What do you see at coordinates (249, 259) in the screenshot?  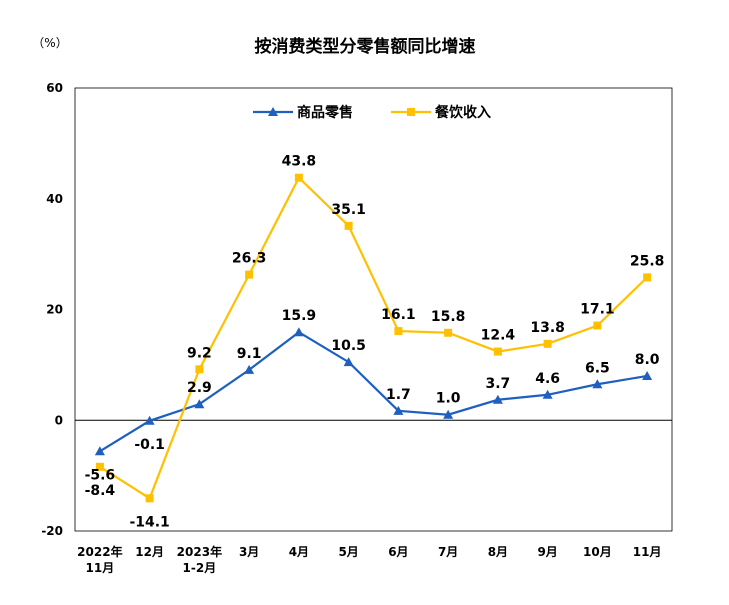 I see `data-label: 26.3` at bounding box center [249, 259].